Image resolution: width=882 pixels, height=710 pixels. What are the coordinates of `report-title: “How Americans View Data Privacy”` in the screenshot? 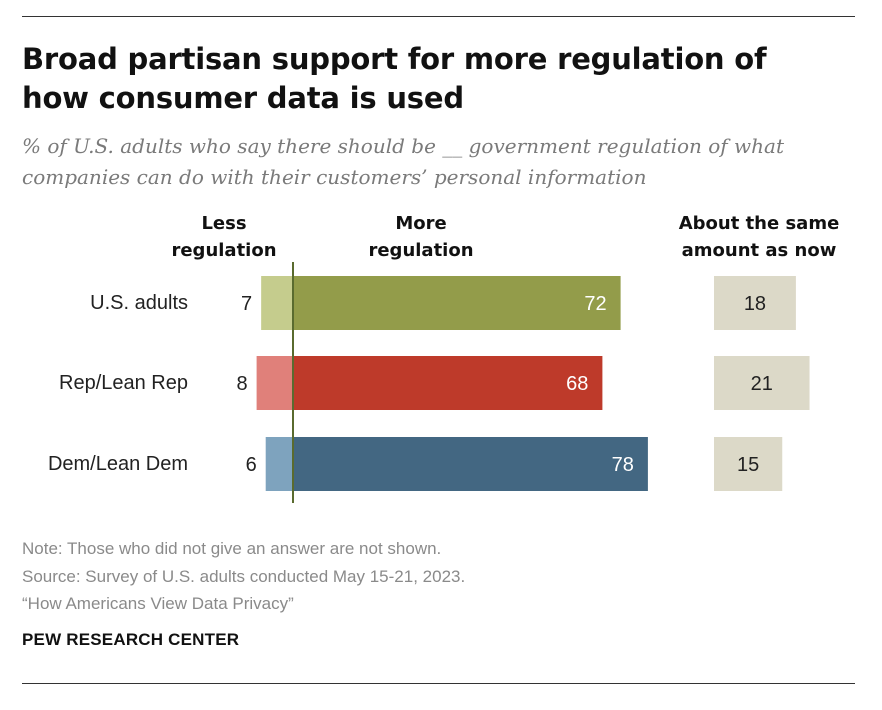 It's located at (158, 603).